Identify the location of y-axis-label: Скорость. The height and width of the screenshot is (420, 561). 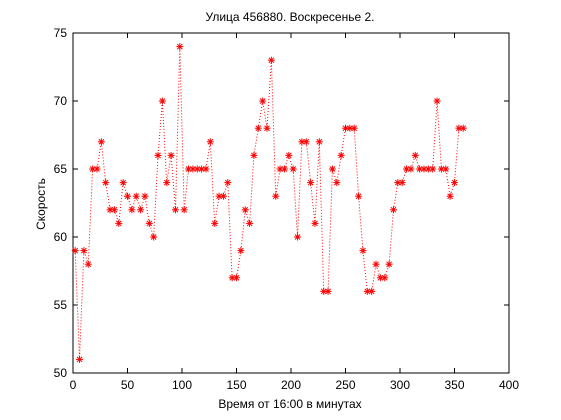
(41, 204).